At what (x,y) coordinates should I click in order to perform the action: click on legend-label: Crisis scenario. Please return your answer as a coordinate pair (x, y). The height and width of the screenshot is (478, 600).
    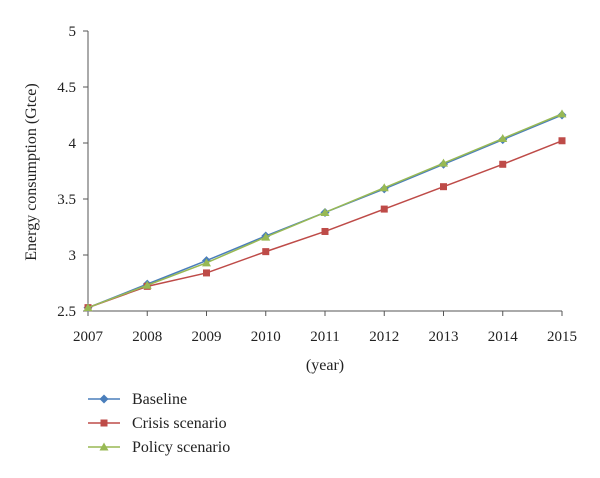
    Looking at the image, I should click on (179, 423).